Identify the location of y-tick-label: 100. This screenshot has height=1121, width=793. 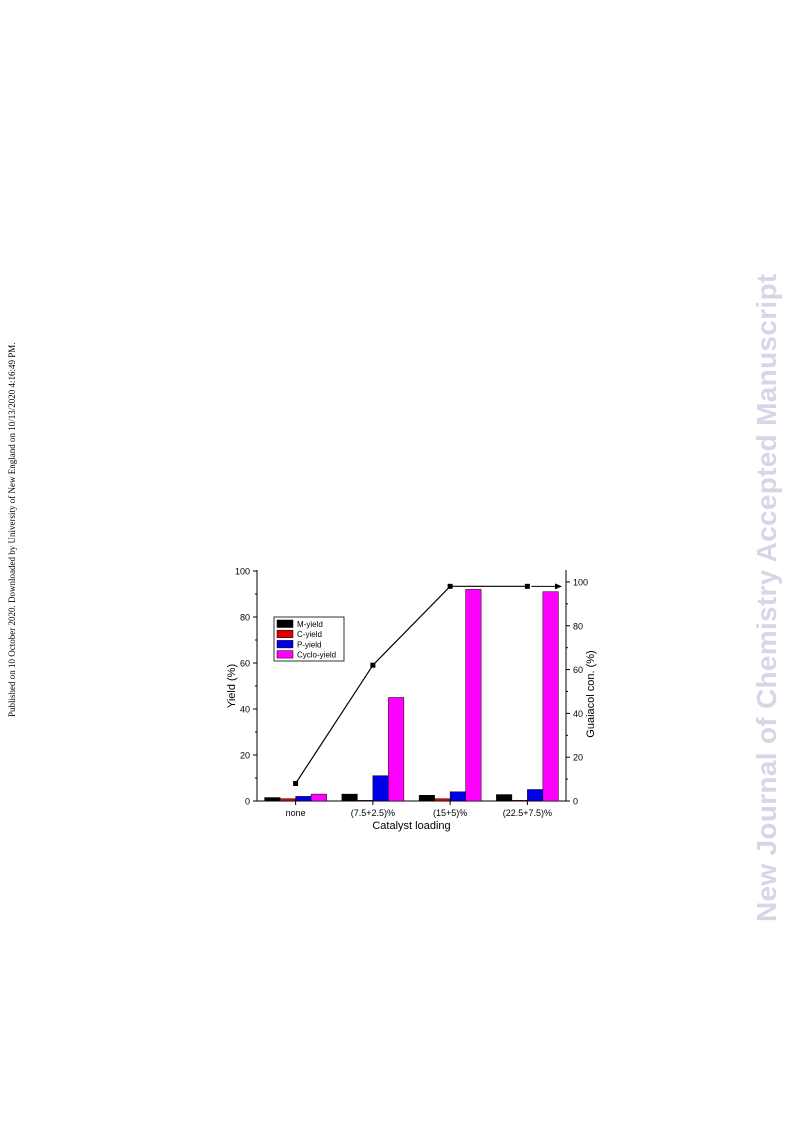
(242, 572).